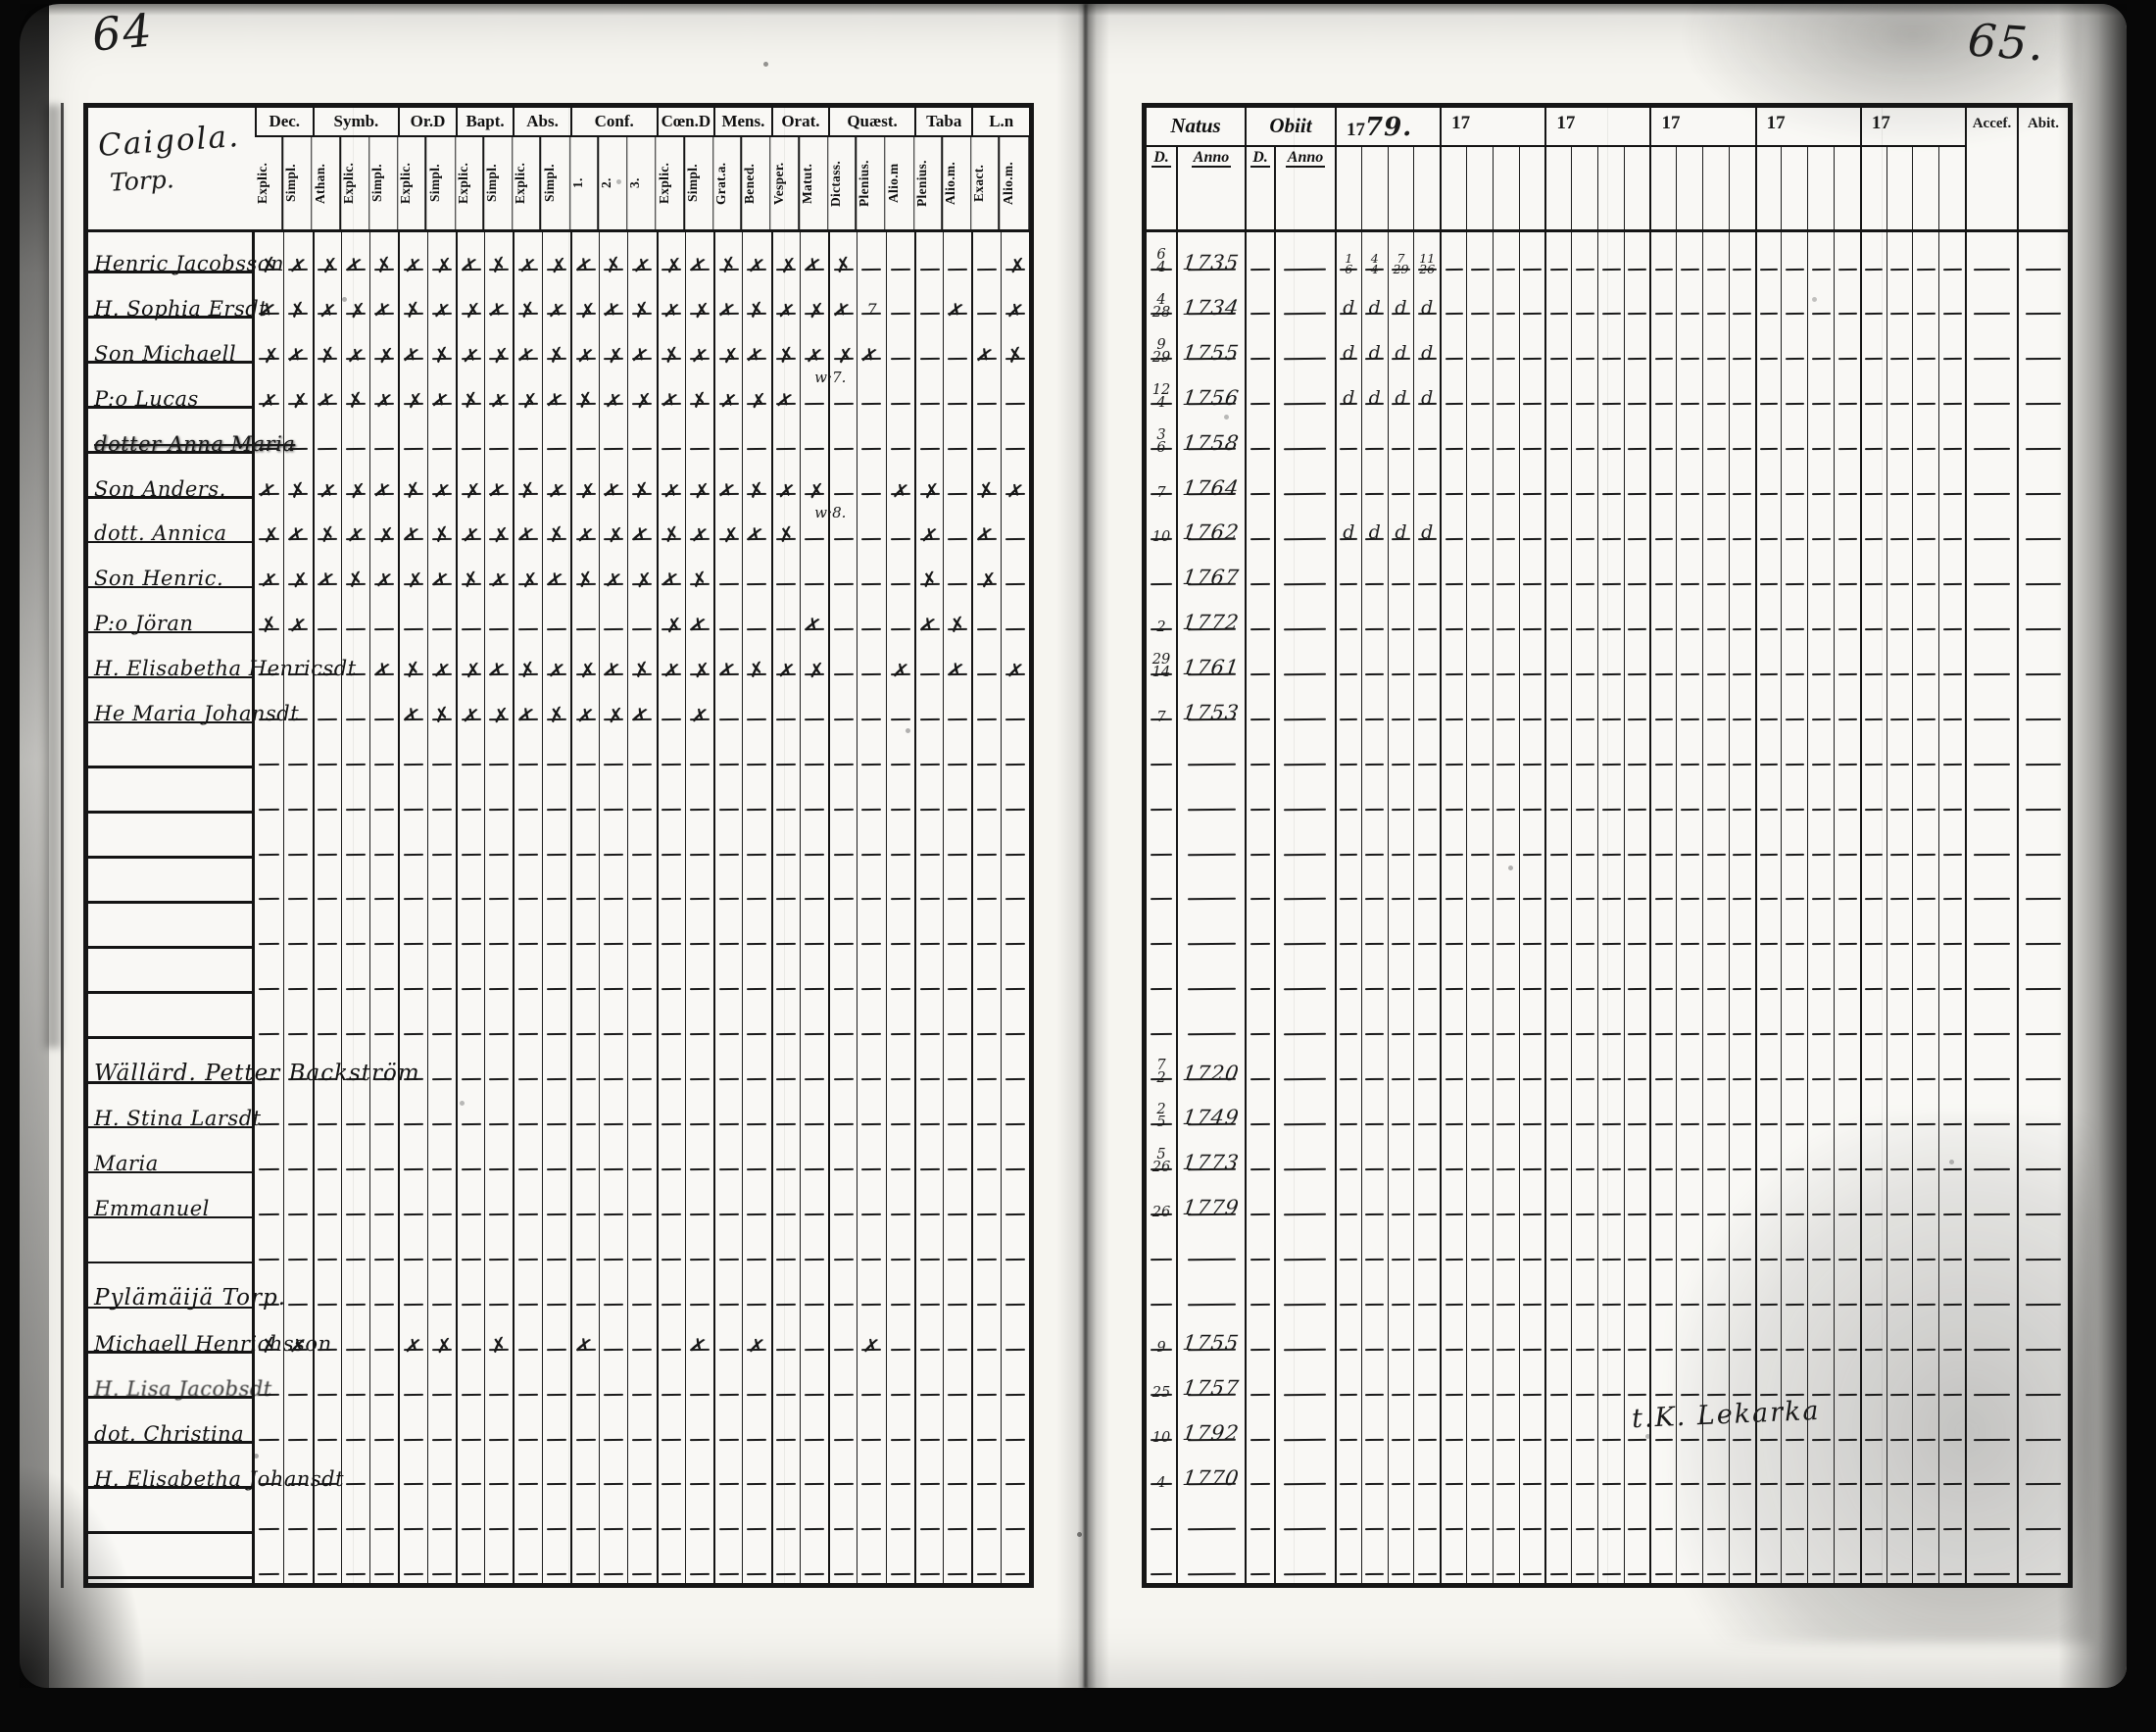 The height and width of the screenshot is (1732, 2156). Describe the element at coordinates (1161, 1213) in the screenshot. I see `date-fraction: 26` at that location.